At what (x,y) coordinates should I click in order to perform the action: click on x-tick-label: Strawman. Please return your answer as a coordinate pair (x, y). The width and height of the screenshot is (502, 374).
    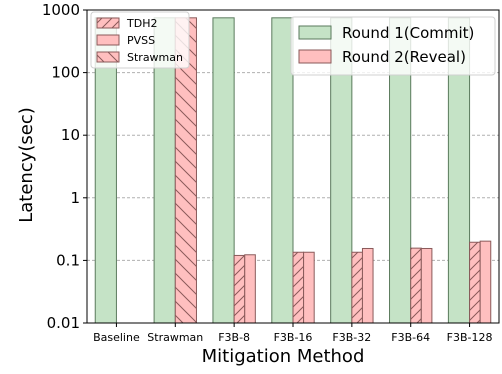
    Looking at the image, I should click on (175, 337).